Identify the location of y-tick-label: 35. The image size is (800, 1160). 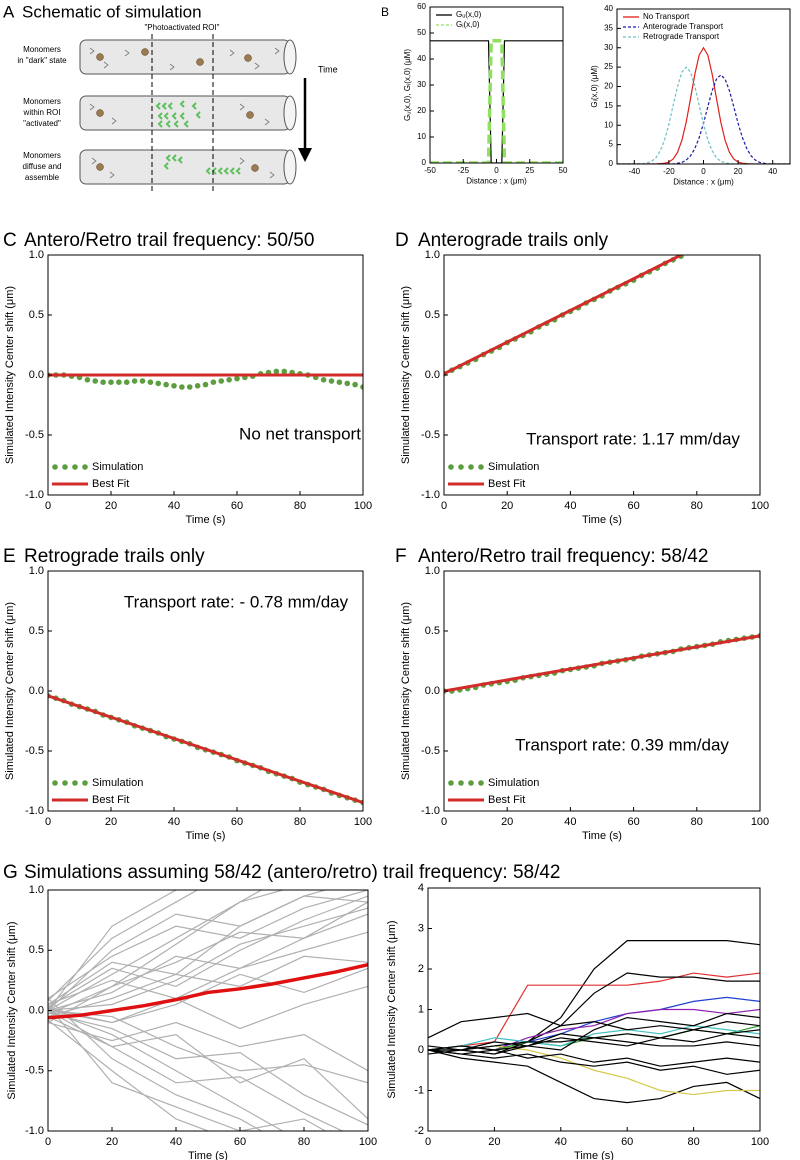
(608, 27).